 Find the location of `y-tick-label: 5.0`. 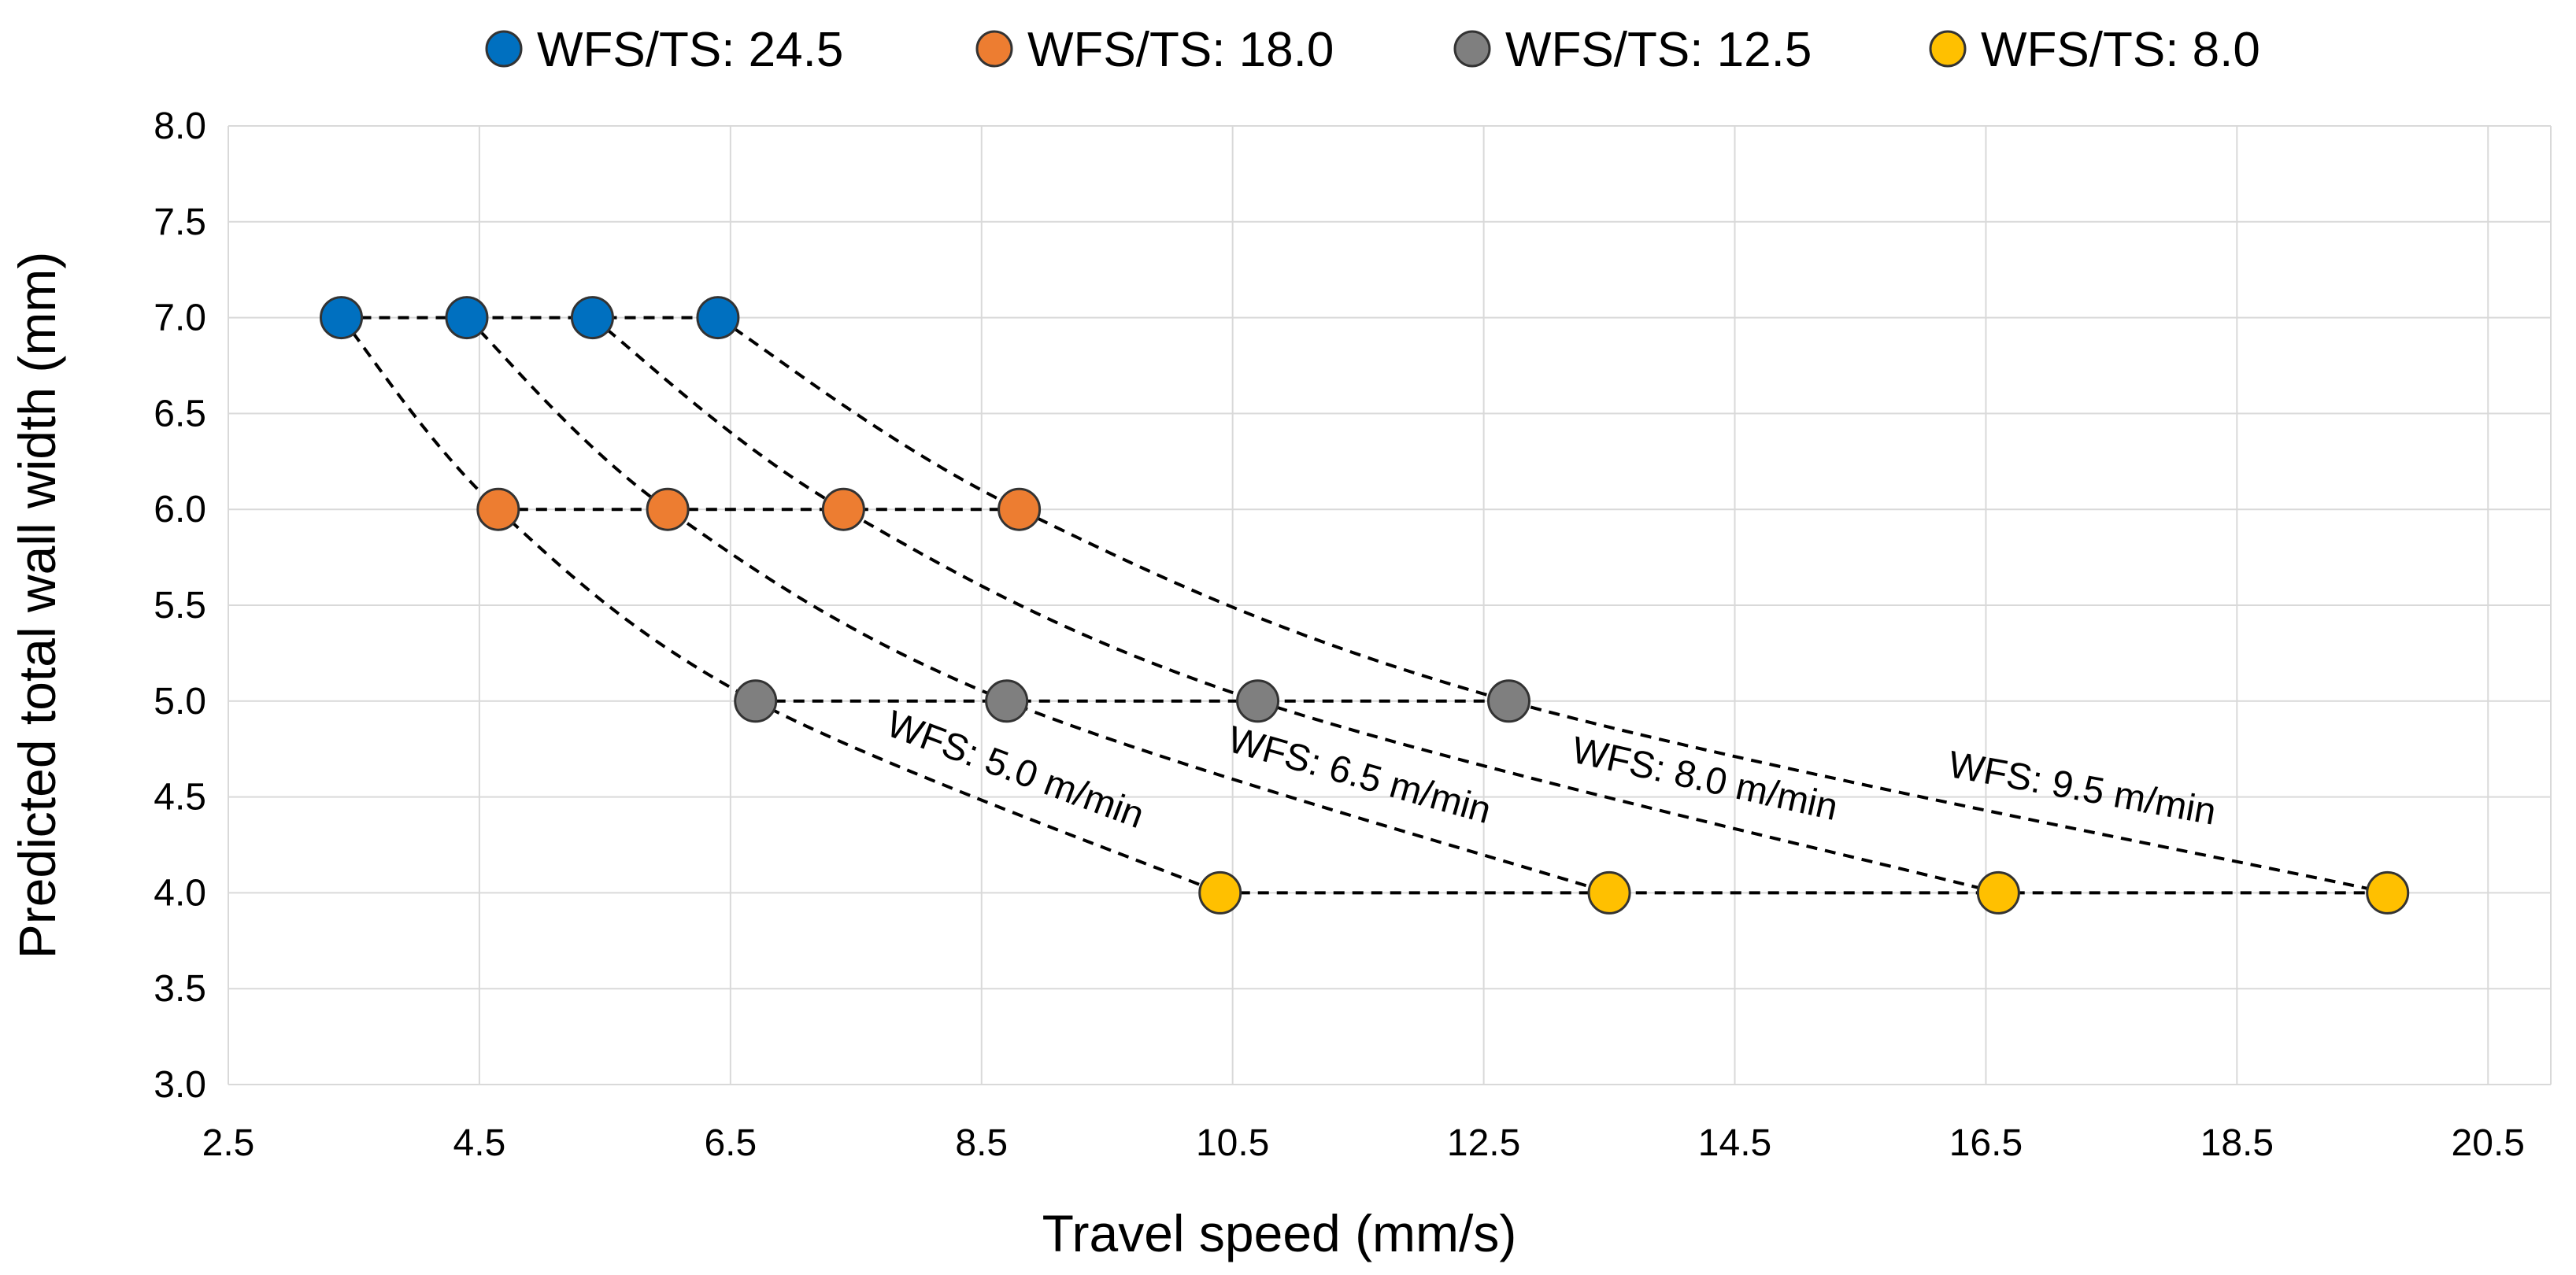

y-tick-label: 5.0 is located at coordinates (180, 701).